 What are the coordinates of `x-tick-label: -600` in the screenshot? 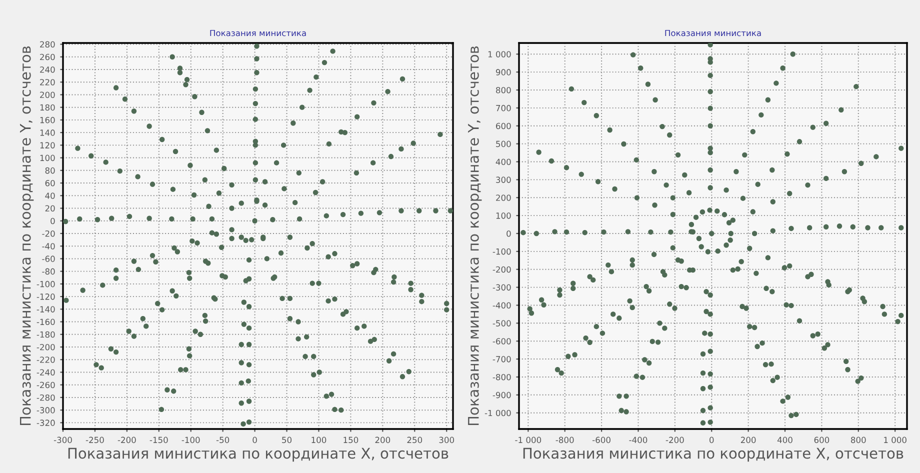 It's located at (601, 440).